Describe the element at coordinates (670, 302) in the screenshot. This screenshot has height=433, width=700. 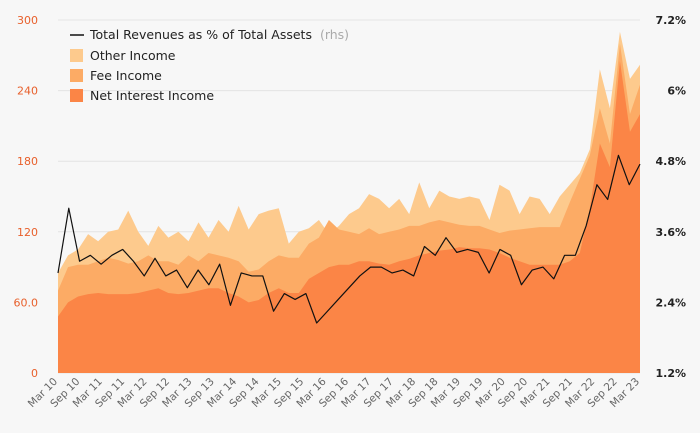
I see `right-tick-label: 2.4%` at that location.